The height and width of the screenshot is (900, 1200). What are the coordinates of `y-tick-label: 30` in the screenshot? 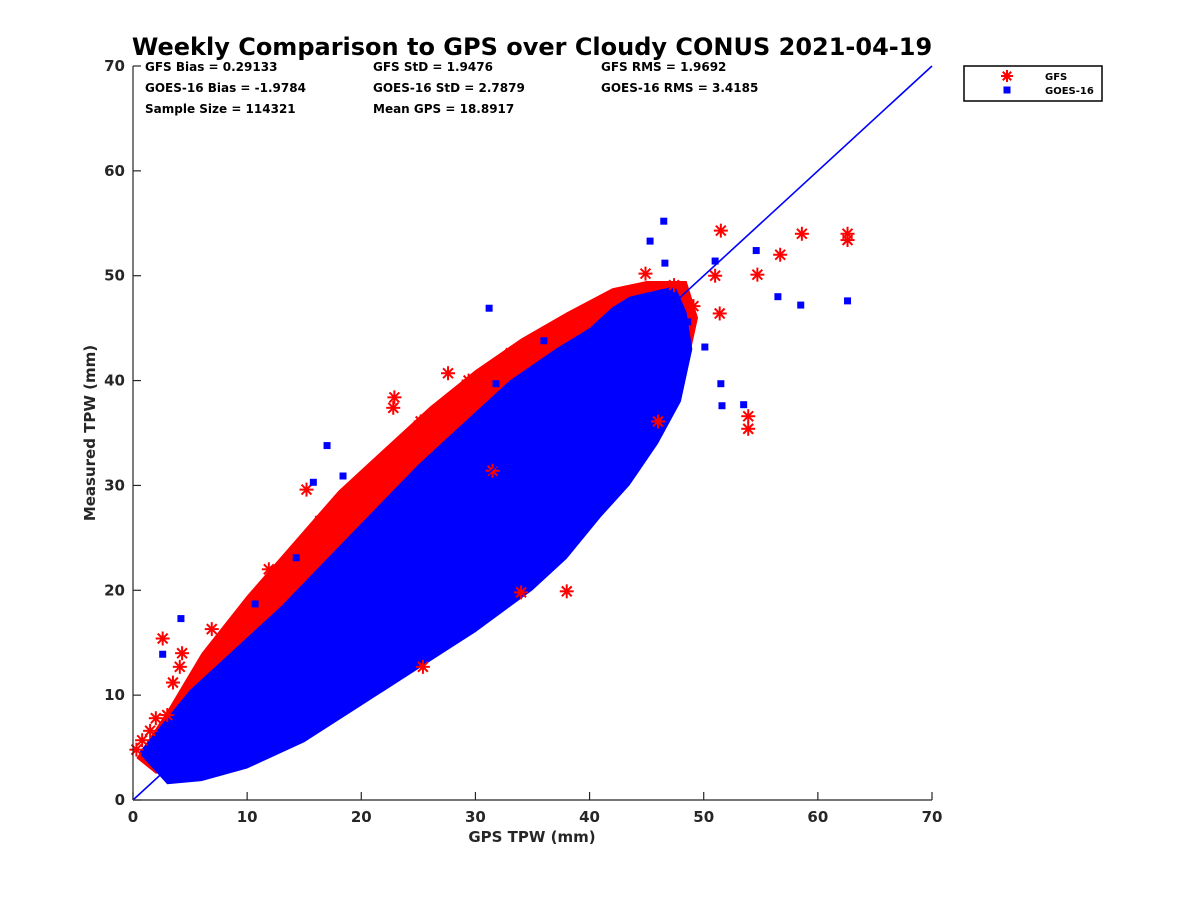 It's located at (114, 485).